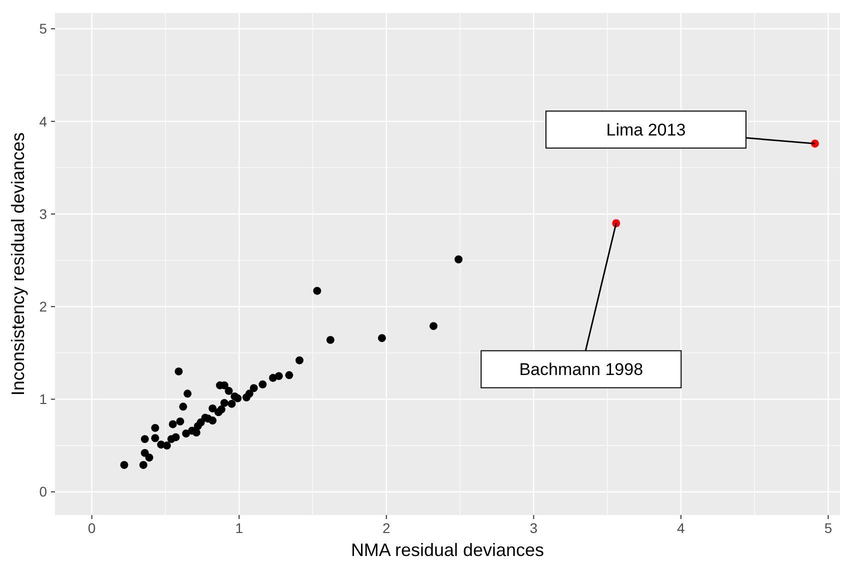 This screenshot has height=566, width=841. What do you see at coordinates (447, 550) in the screenshot?
I see `x-axis-title: NMA residual deviances` at bounding box center [447, 550].